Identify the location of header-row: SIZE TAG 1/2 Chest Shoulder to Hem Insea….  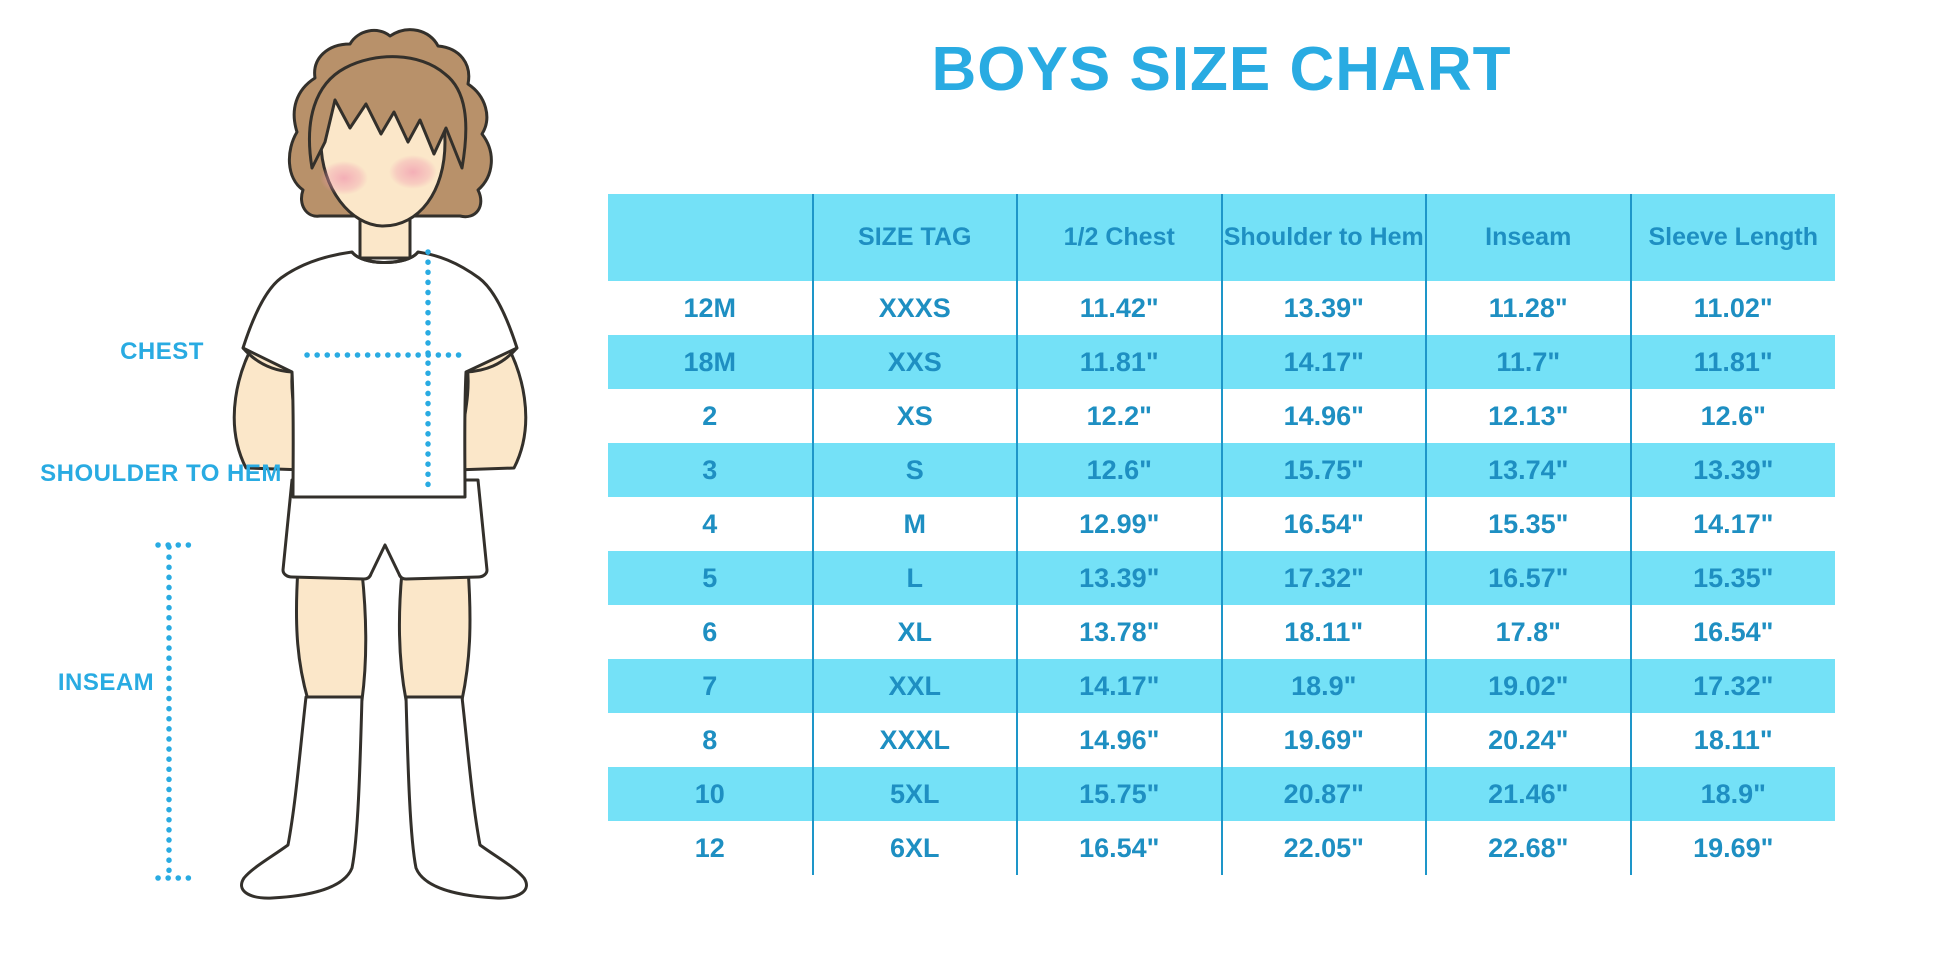
(1221, 237).